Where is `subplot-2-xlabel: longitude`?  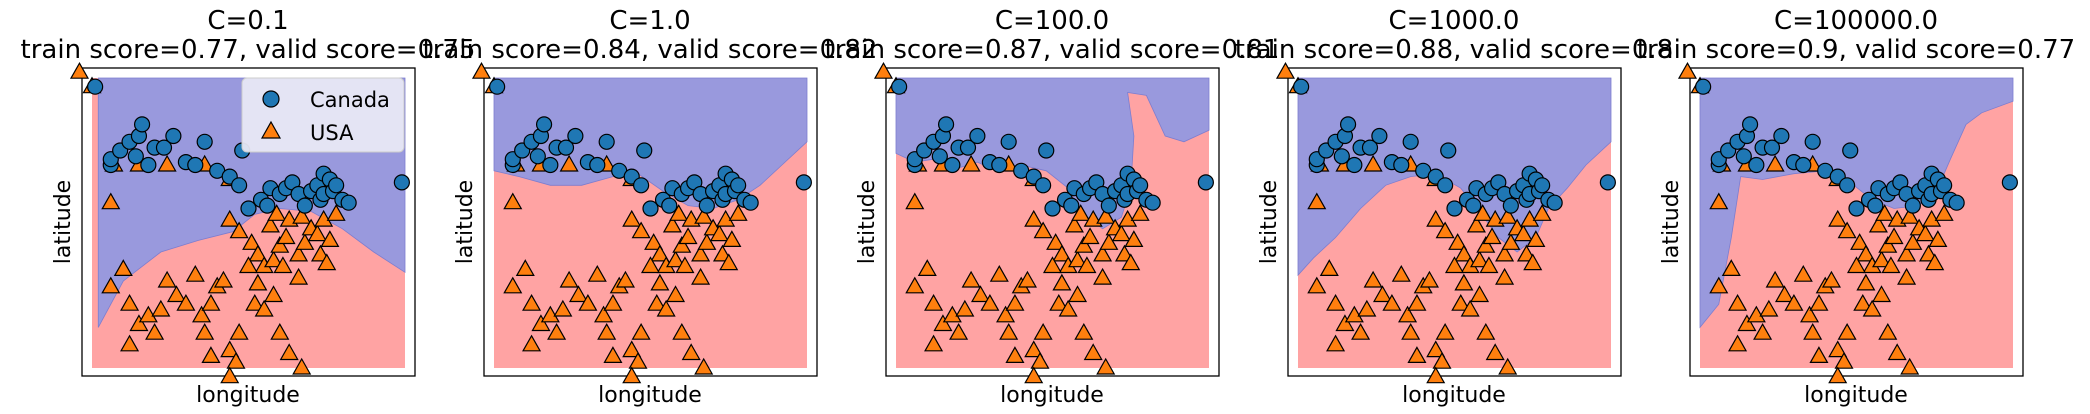 subplot-2-xlabel: longitude is located at coordinates (650, 395).